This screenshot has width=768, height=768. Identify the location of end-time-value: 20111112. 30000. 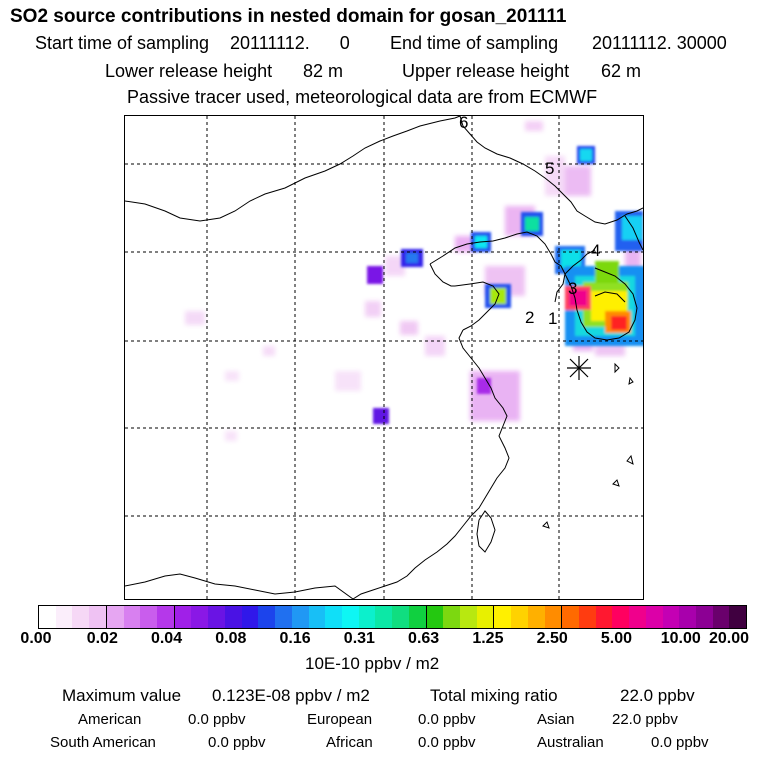
(659, 43).